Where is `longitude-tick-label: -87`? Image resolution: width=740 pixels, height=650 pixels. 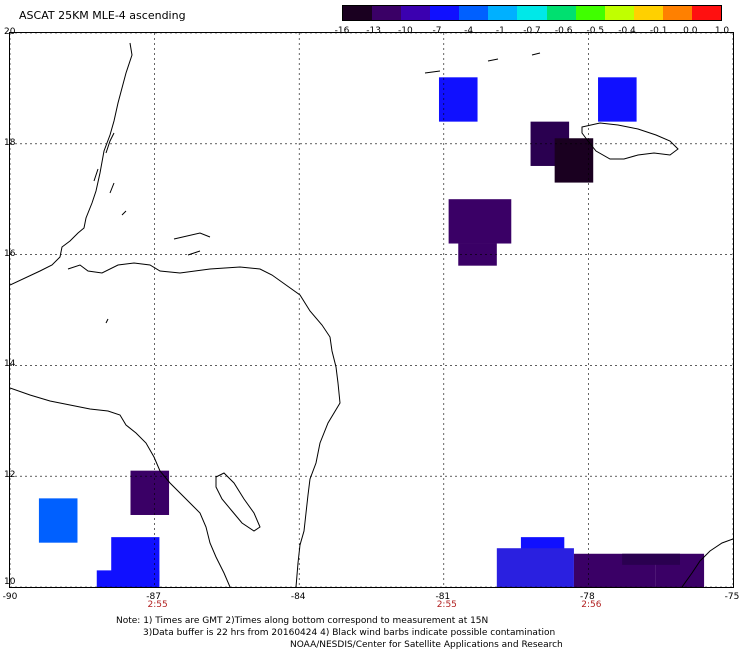
longitude-tick-label: -87 is located at coordinates (153, 597).